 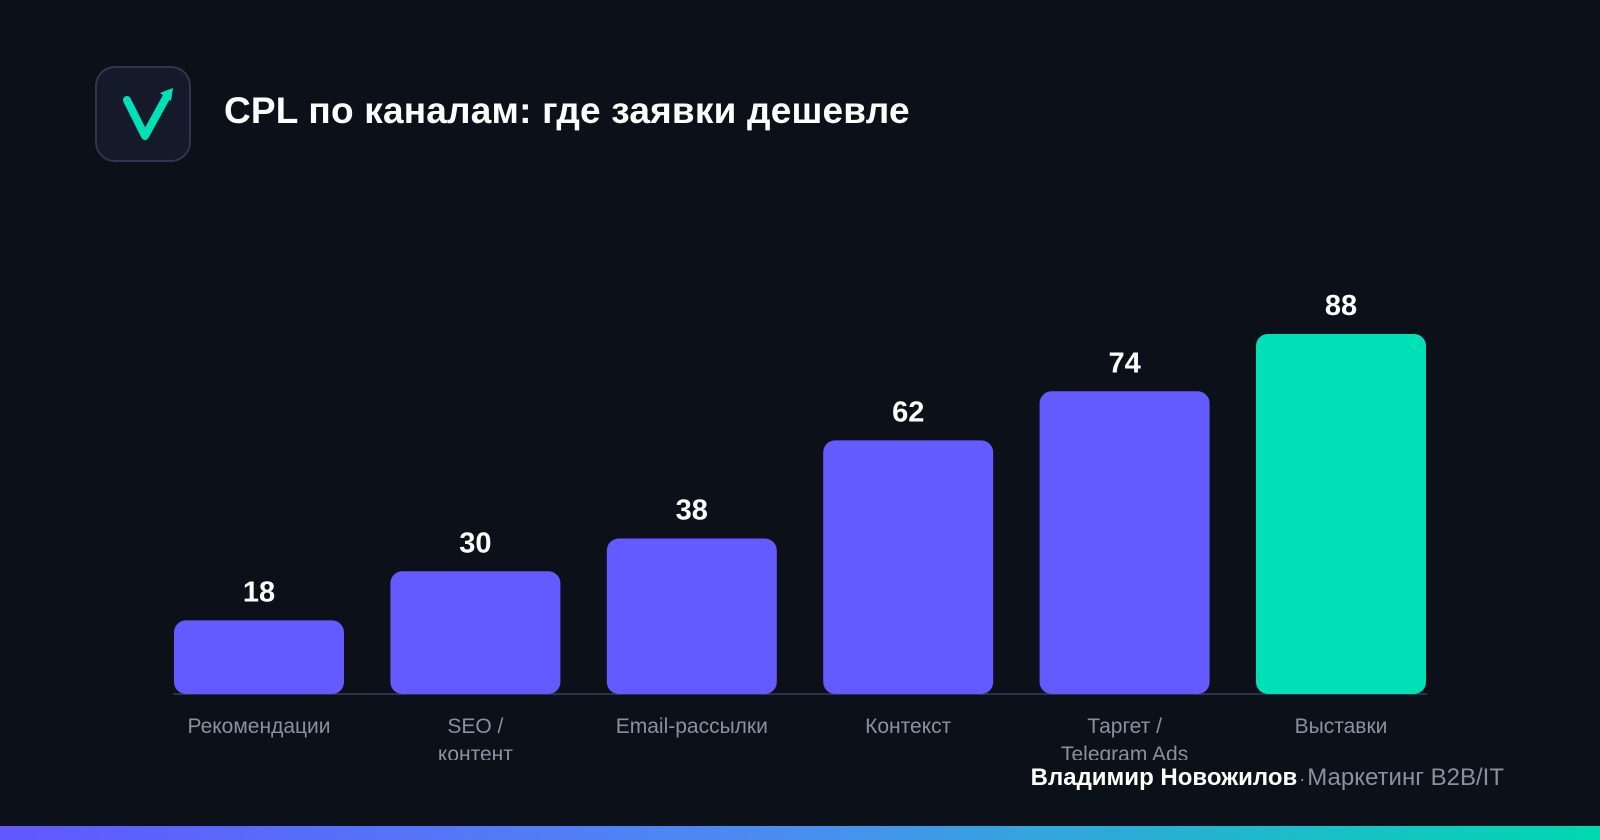 What do you see at coordinates (1124, 737) in the screenshot?
I see `category-label-5: Таргет / Telegram Ads` at bounding box center [1124, 737].